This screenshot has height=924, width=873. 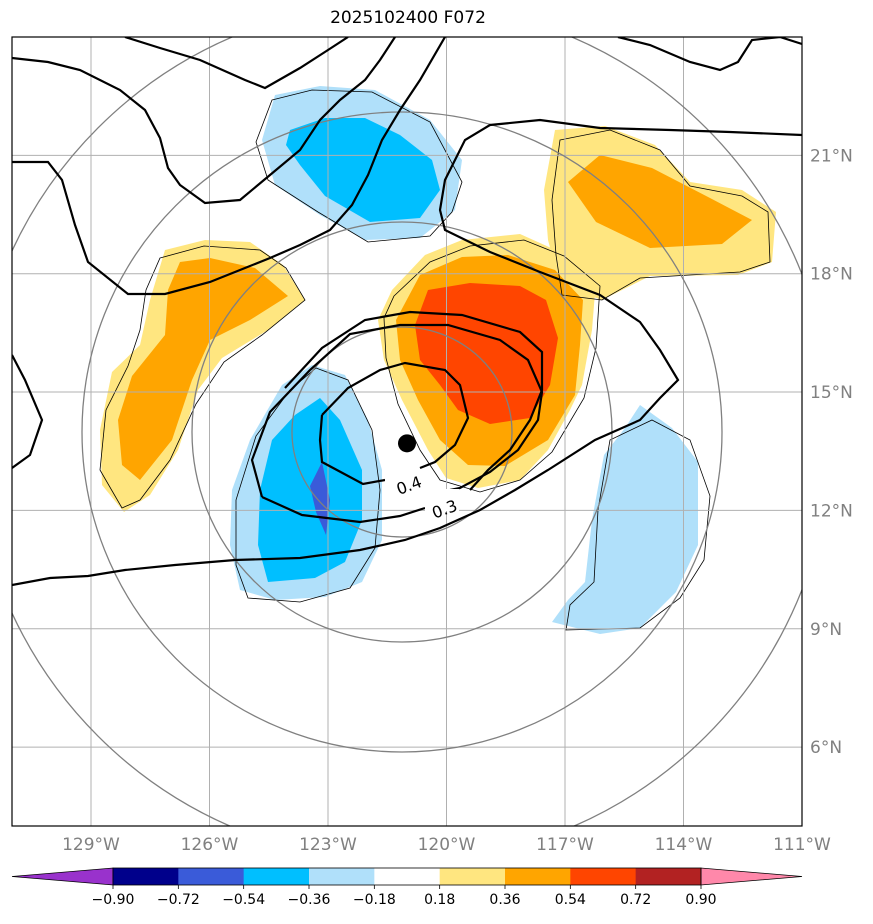 I want to click on contour-inner-lower, so click(x=352, y=450).